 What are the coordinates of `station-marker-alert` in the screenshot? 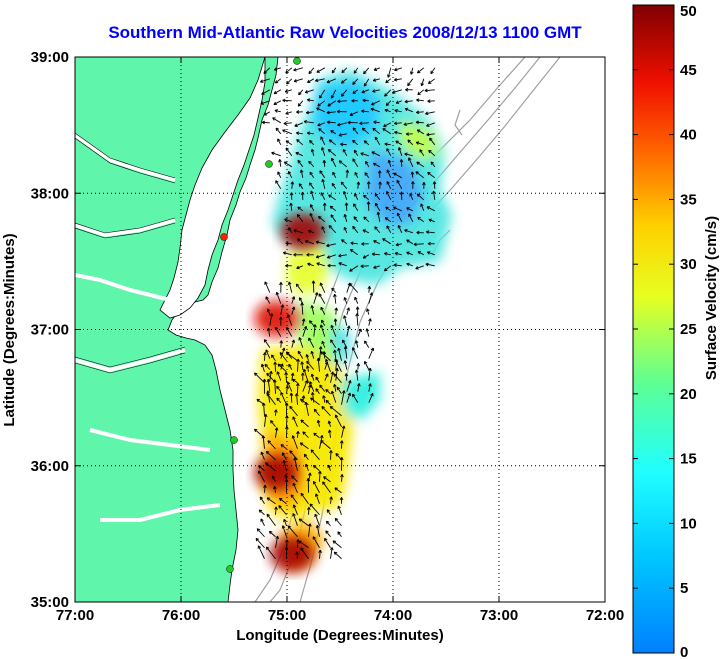 It's located at (224, 237).